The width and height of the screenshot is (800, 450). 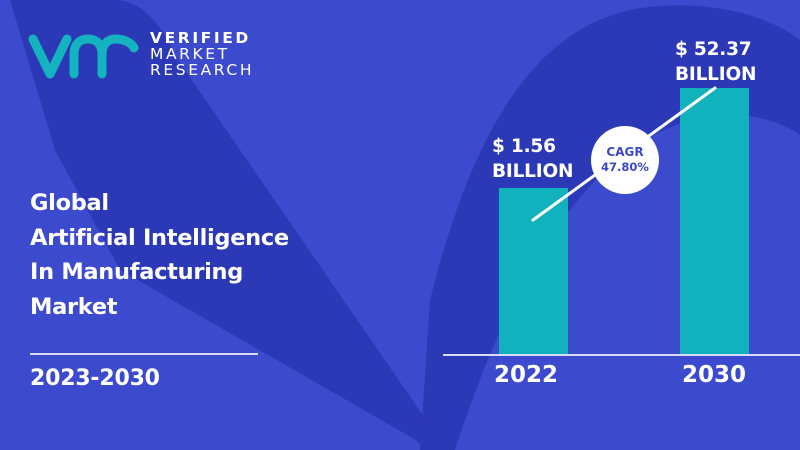 I want to click on cagr-label: CAGR, so click(x=625, y=152).